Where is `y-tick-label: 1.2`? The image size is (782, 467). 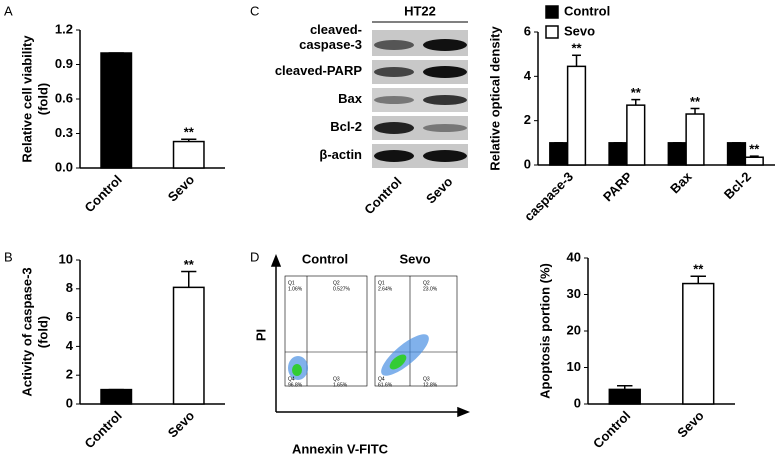 y-tick-label: 1.2 is located at coordinates (64, 28).